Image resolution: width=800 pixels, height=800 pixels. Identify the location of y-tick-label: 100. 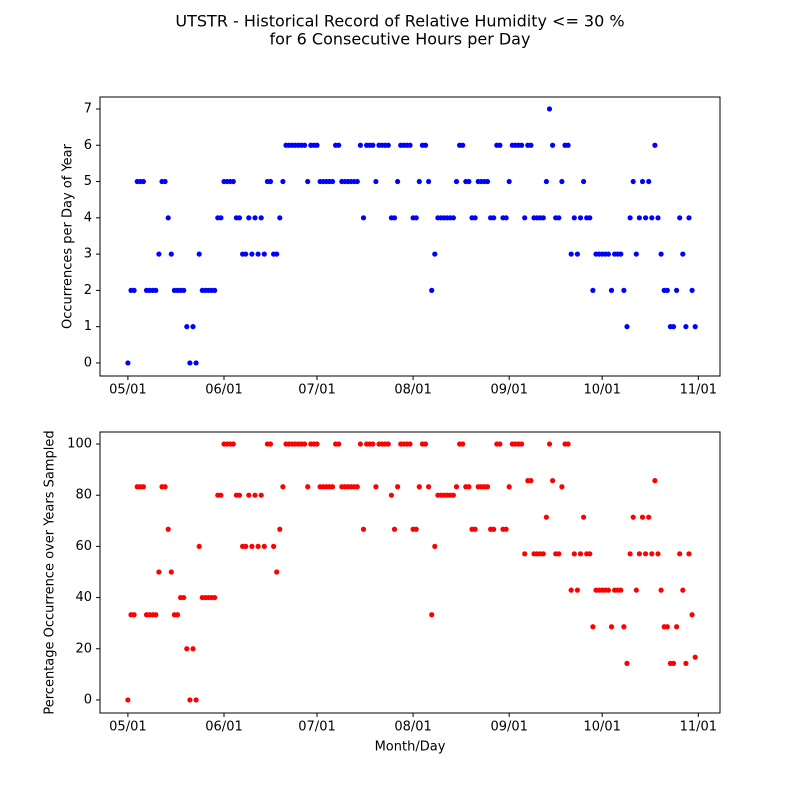
(79, 444).